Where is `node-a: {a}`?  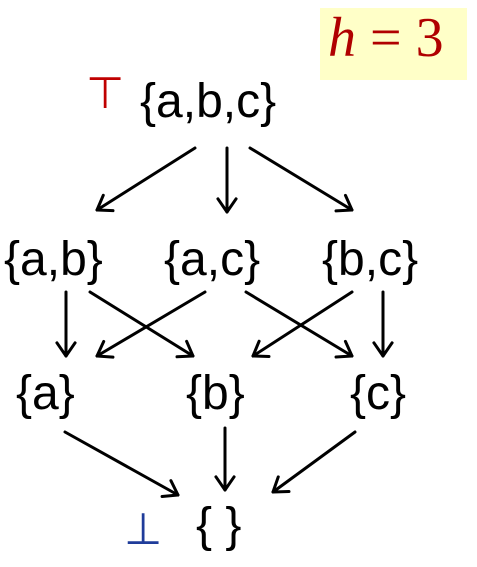
node-a: {a} is located at coordinates (45, 393).